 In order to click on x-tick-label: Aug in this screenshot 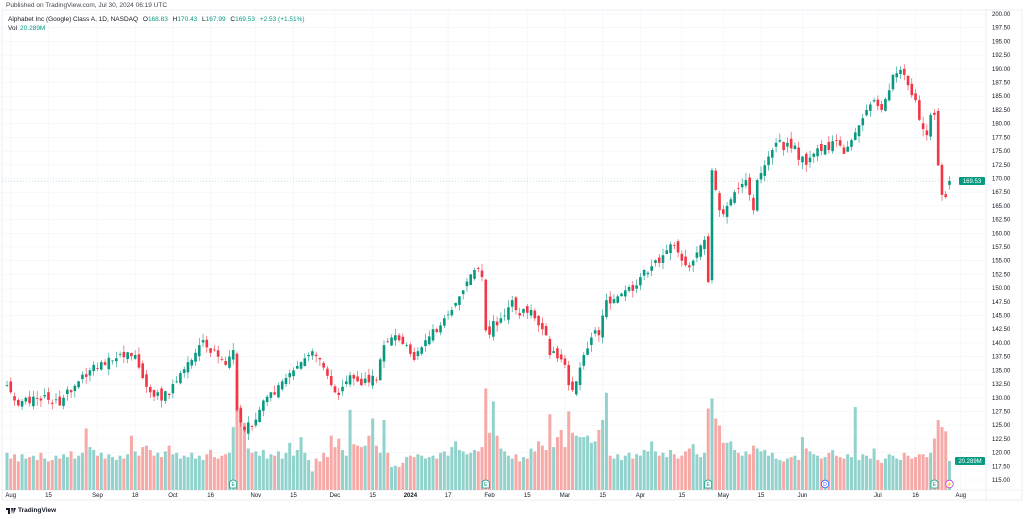, I will do `click(960, 496)`.